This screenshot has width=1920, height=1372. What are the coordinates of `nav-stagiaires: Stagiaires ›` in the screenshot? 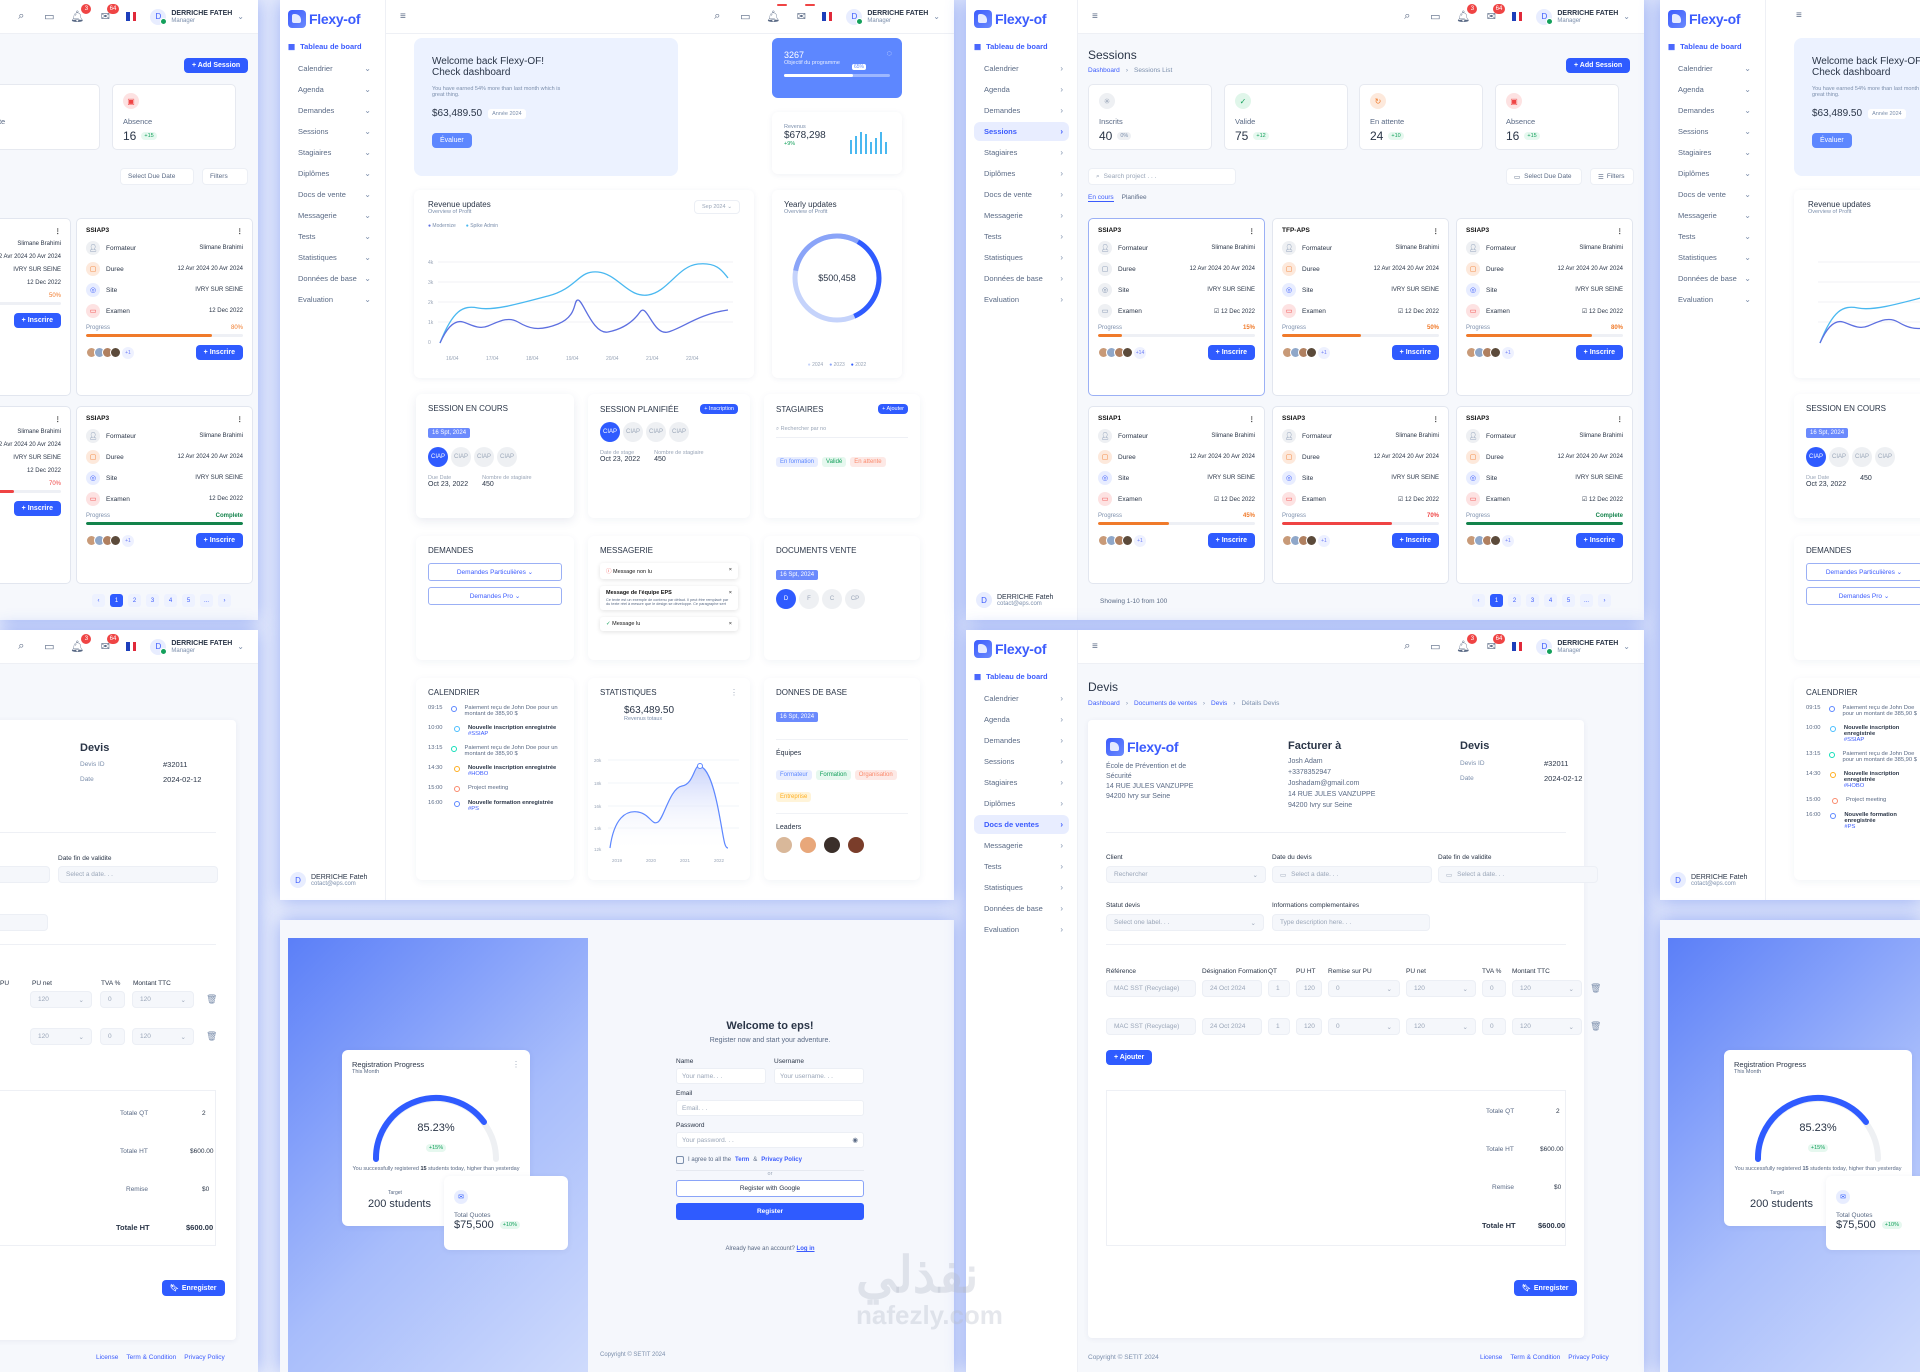 It's located at (1023, 782).